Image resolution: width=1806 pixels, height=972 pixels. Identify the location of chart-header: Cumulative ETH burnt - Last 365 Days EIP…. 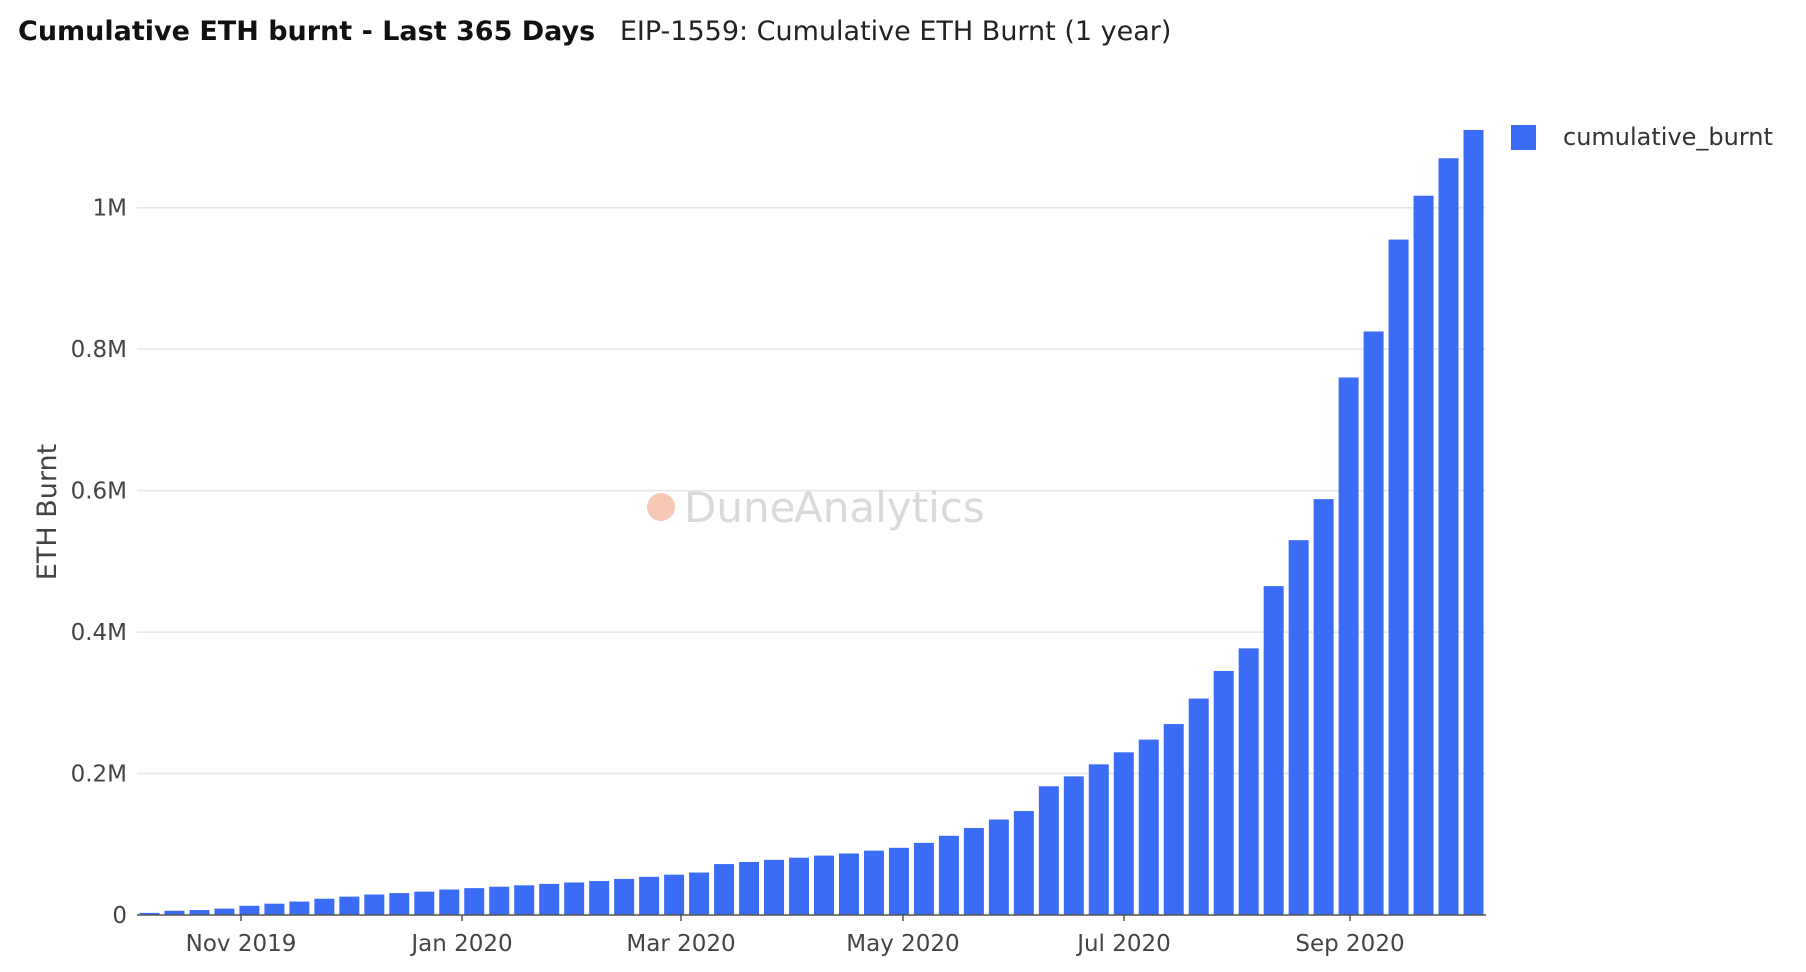
(594, 31).